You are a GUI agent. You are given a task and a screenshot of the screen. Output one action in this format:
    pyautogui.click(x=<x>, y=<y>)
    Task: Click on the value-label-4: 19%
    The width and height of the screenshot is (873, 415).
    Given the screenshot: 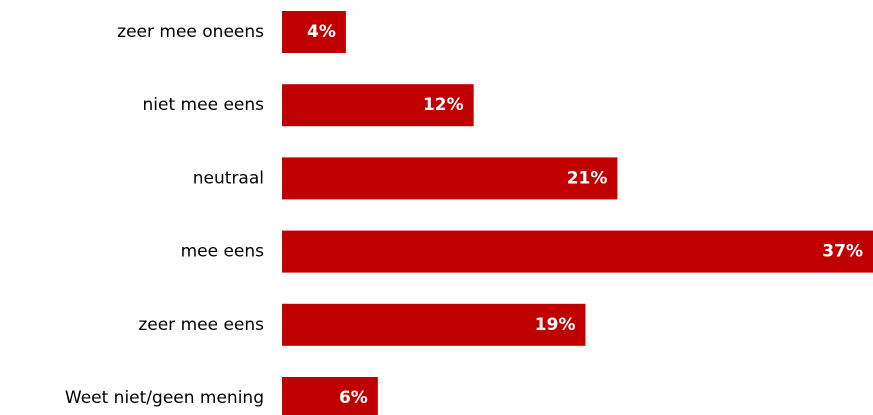 What is the action you would take?
    pyautogui.click(x=555, y=325)
    